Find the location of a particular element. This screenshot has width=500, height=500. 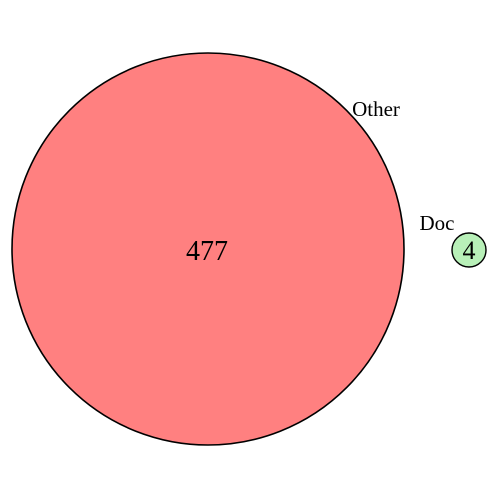

set-label-doc: Doc is located at coordinates (437, 223).